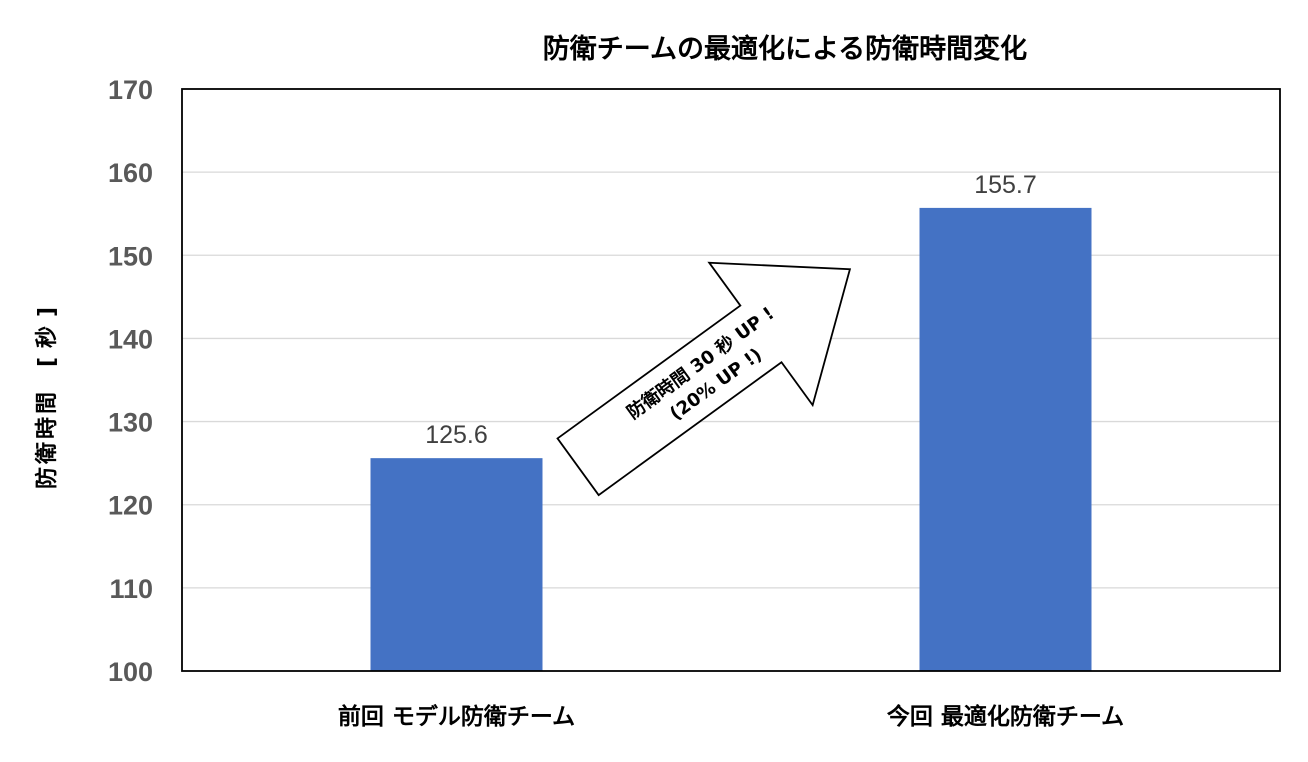 This screenshot has height=762, width=1308. I want to click on y-tick-label: 100, so click(130, 672).